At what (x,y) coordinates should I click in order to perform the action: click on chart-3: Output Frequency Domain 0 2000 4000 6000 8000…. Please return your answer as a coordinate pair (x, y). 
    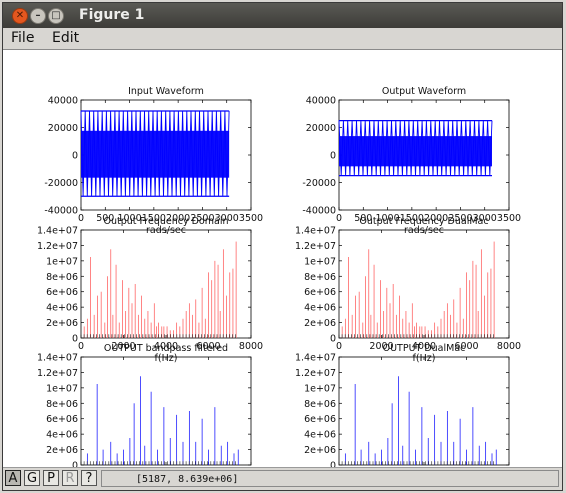
    Looking at the image, I should click on (150, 290).